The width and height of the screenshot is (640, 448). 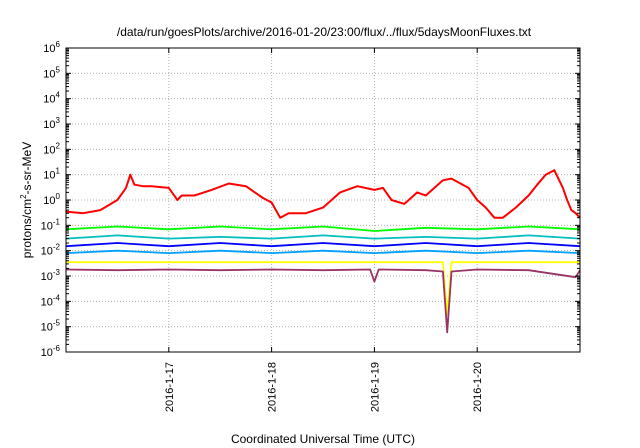 What do you see at coordinates (323, 439) in the screenshot?
I see `x-axis-label: Coordinated Universal Time (UTC)` at bounding box center [323, 439].